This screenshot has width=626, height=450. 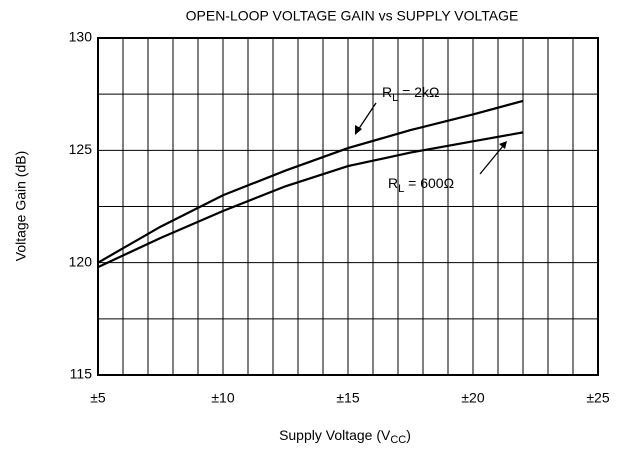 I want to click on annotation: RL = 2kΩ, so click(x=410, y=94).